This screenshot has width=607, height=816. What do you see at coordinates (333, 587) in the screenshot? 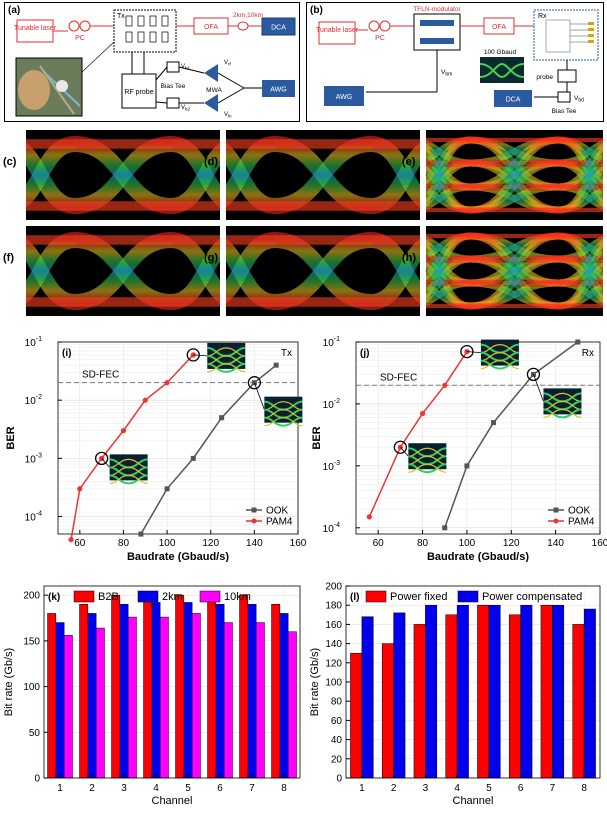
I see `y-tick-label: 200` at bounding box center [333, 587].